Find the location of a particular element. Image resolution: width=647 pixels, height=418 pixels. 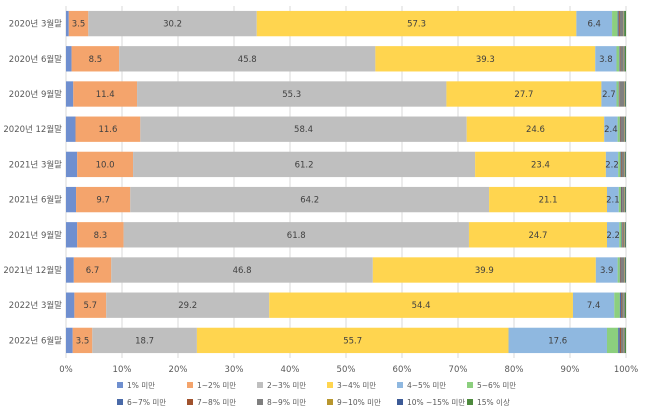

data-label: 17.6 is located at coordinates (557, 341).